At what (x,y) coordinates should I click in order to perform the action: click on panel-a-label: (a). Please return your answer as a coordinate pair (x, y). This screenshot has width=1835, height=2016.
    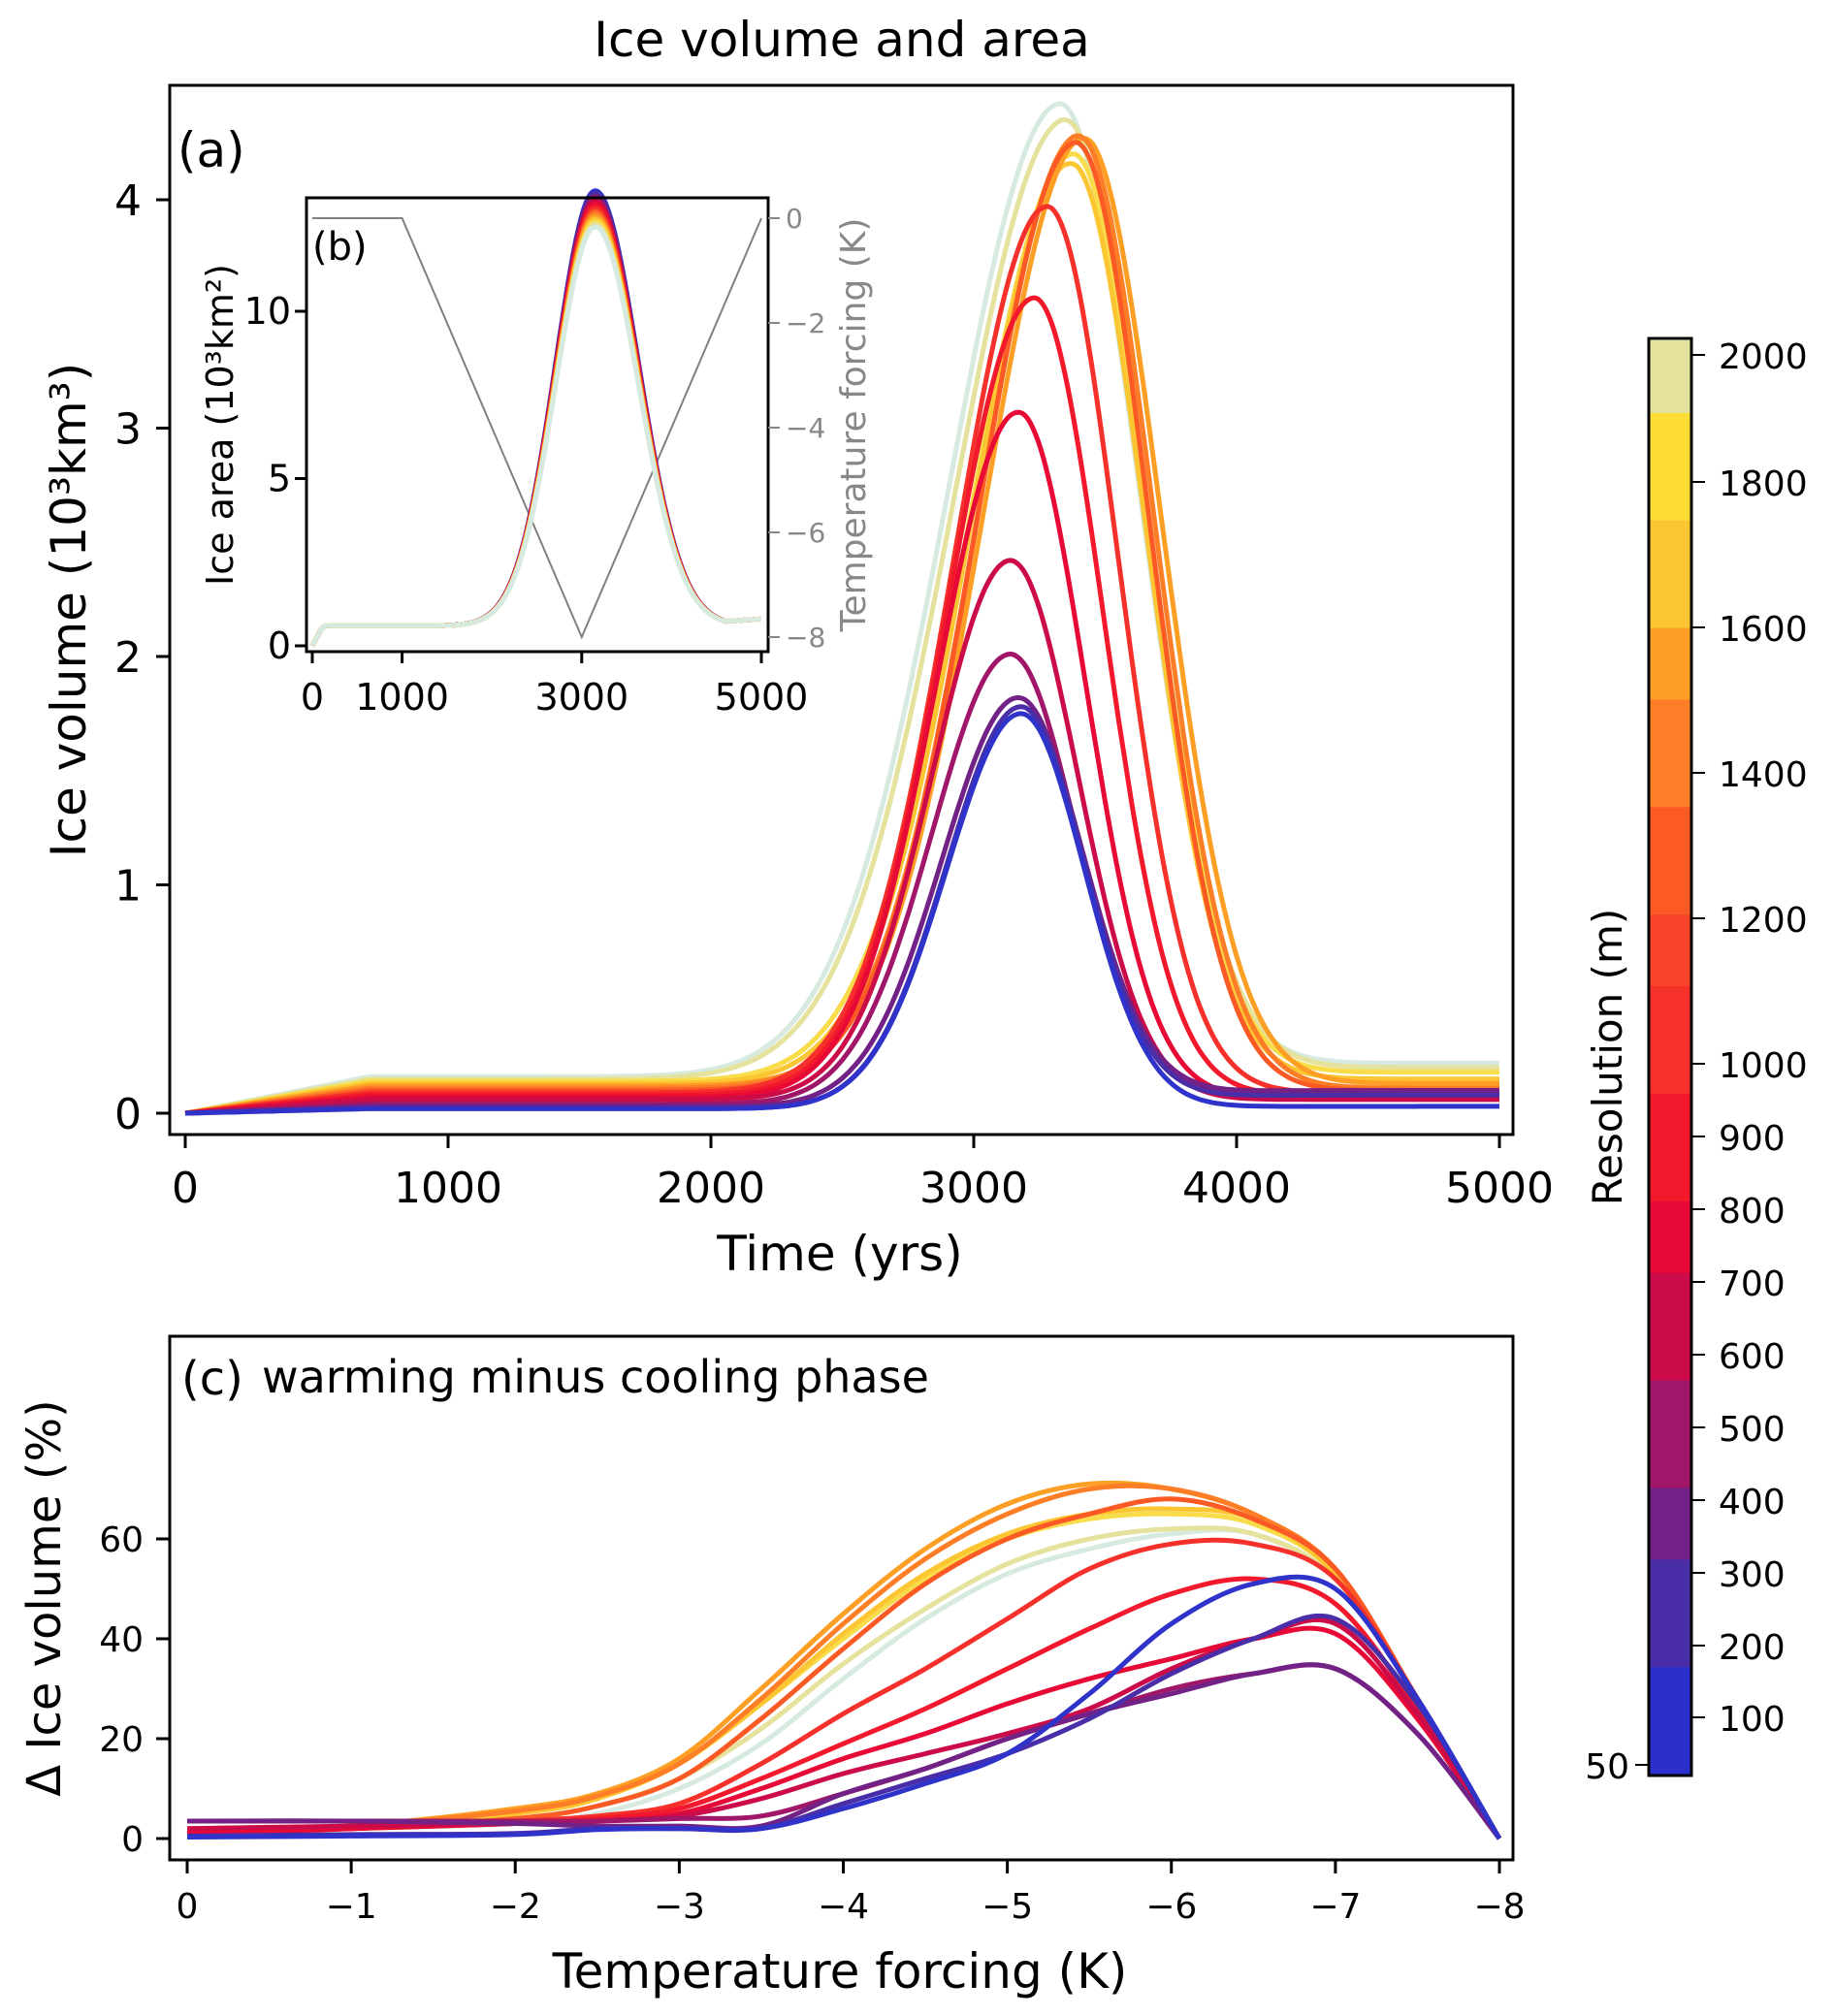
    Looking at the image, I should click on (211, 150).